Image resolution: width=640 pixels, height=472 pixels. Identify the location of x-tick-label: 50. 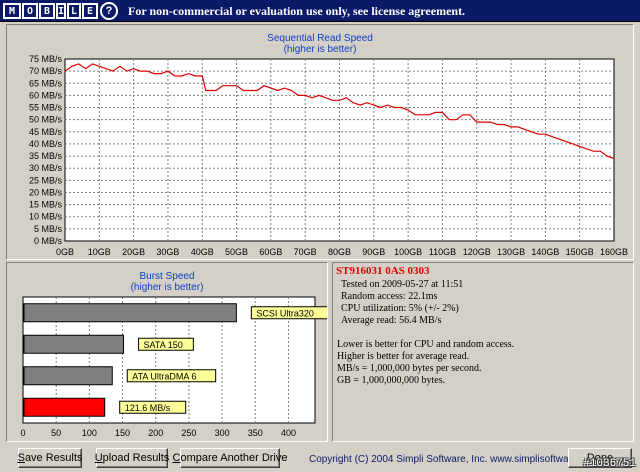
(56, 433).